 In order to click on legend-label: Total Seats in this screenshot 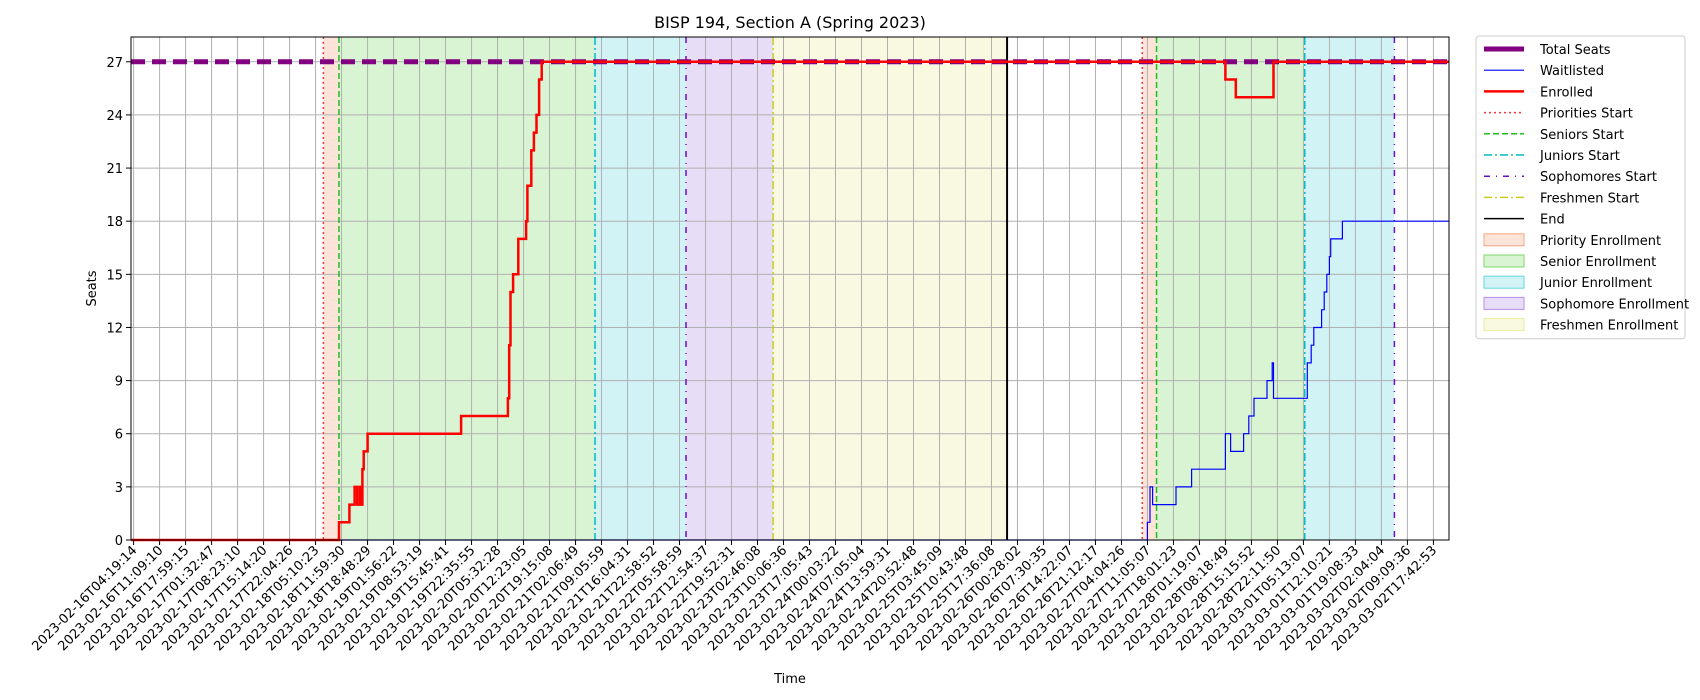, I will do `click(1575, 50)`.